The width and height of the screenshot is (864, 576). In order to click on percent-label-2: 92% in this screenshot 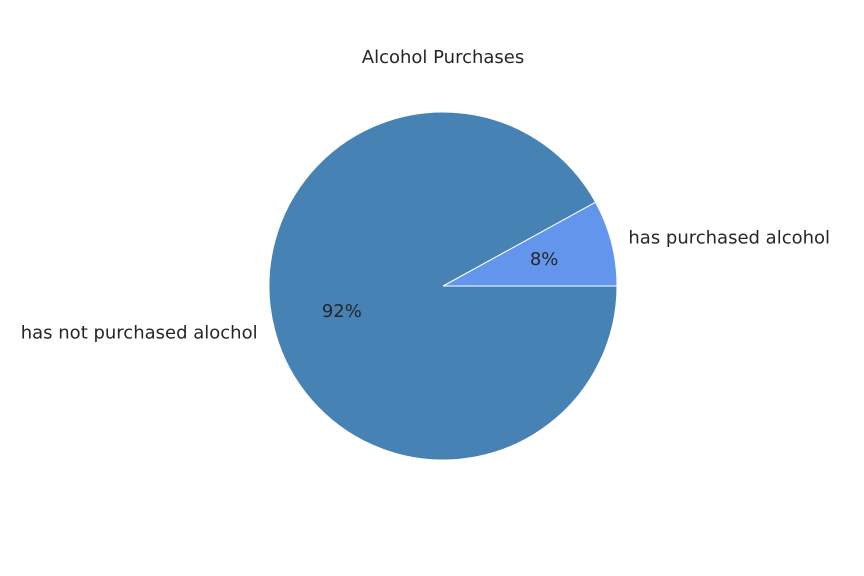, I will do `click(342, 311)`.